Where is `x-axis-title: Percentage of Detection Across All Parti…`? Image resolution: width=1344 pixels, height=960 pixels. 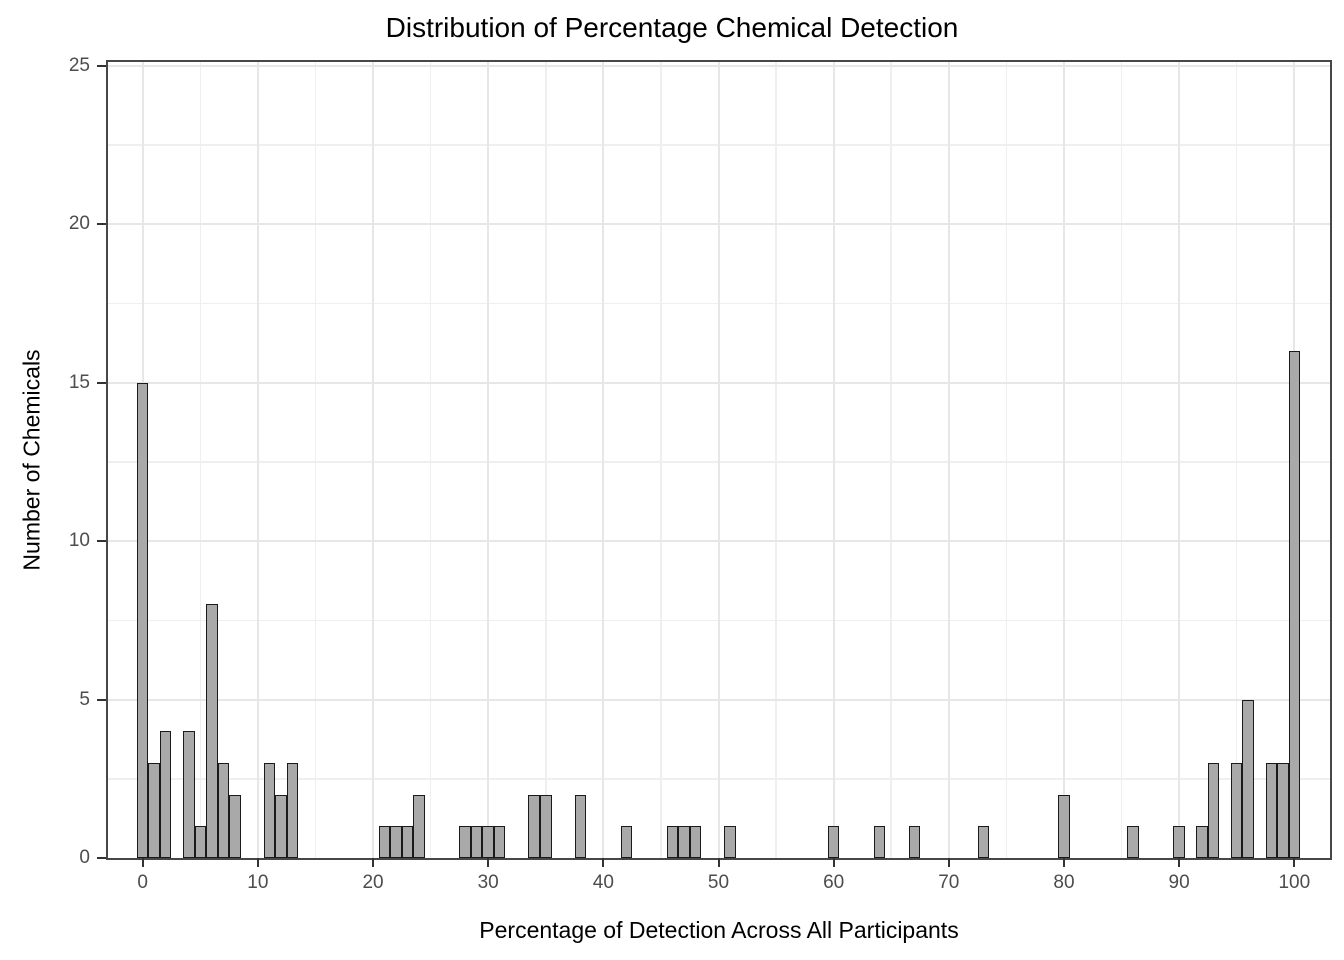
x-axis-title: Percentage of Detection Across All Parti… is located at coordinates (719, 930).